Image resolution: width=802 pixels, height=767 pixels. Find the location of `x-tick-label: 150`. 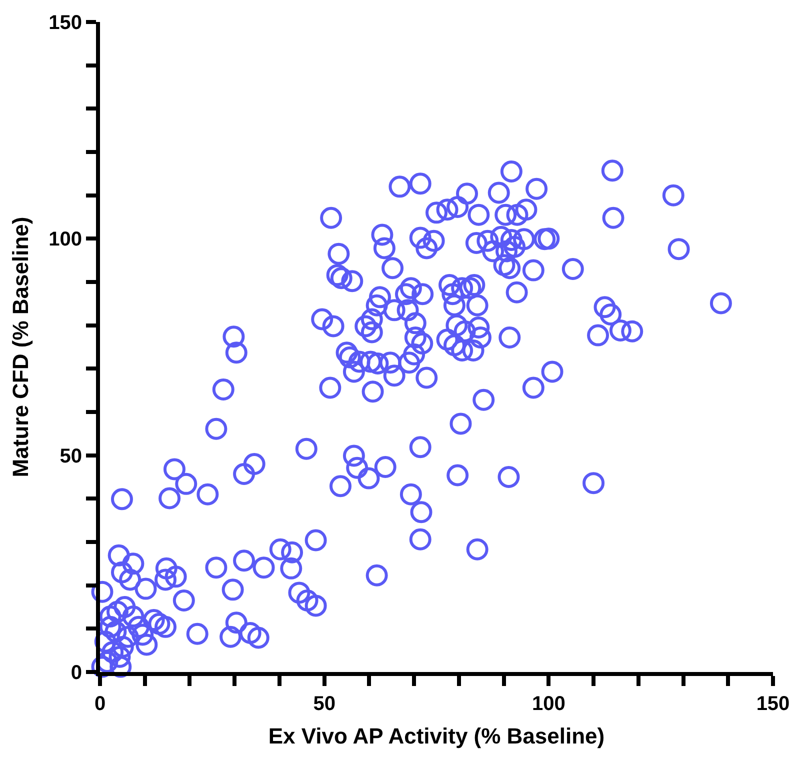

x-tick-label: 150 is located at coordinates (773, 704).